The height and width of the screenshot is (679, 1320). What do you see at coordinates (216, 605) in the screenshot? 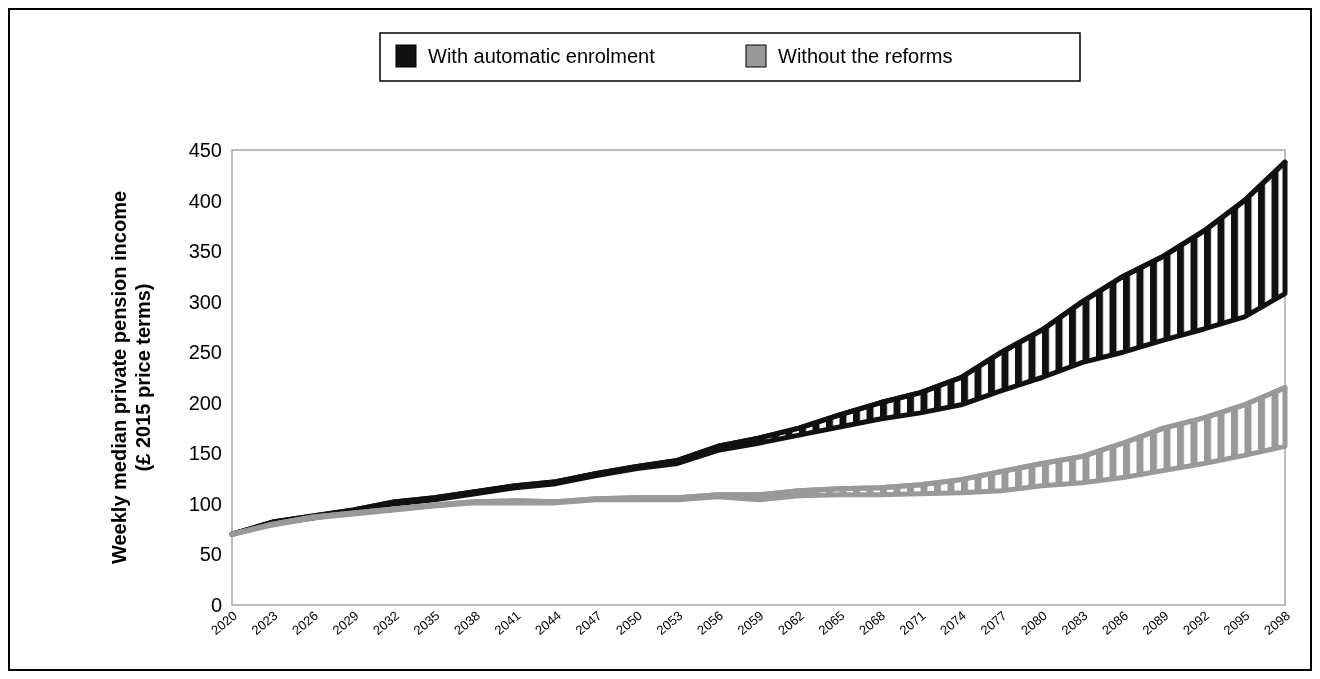
I see `y-tick-label: 0` at bounding box center [216, 605].